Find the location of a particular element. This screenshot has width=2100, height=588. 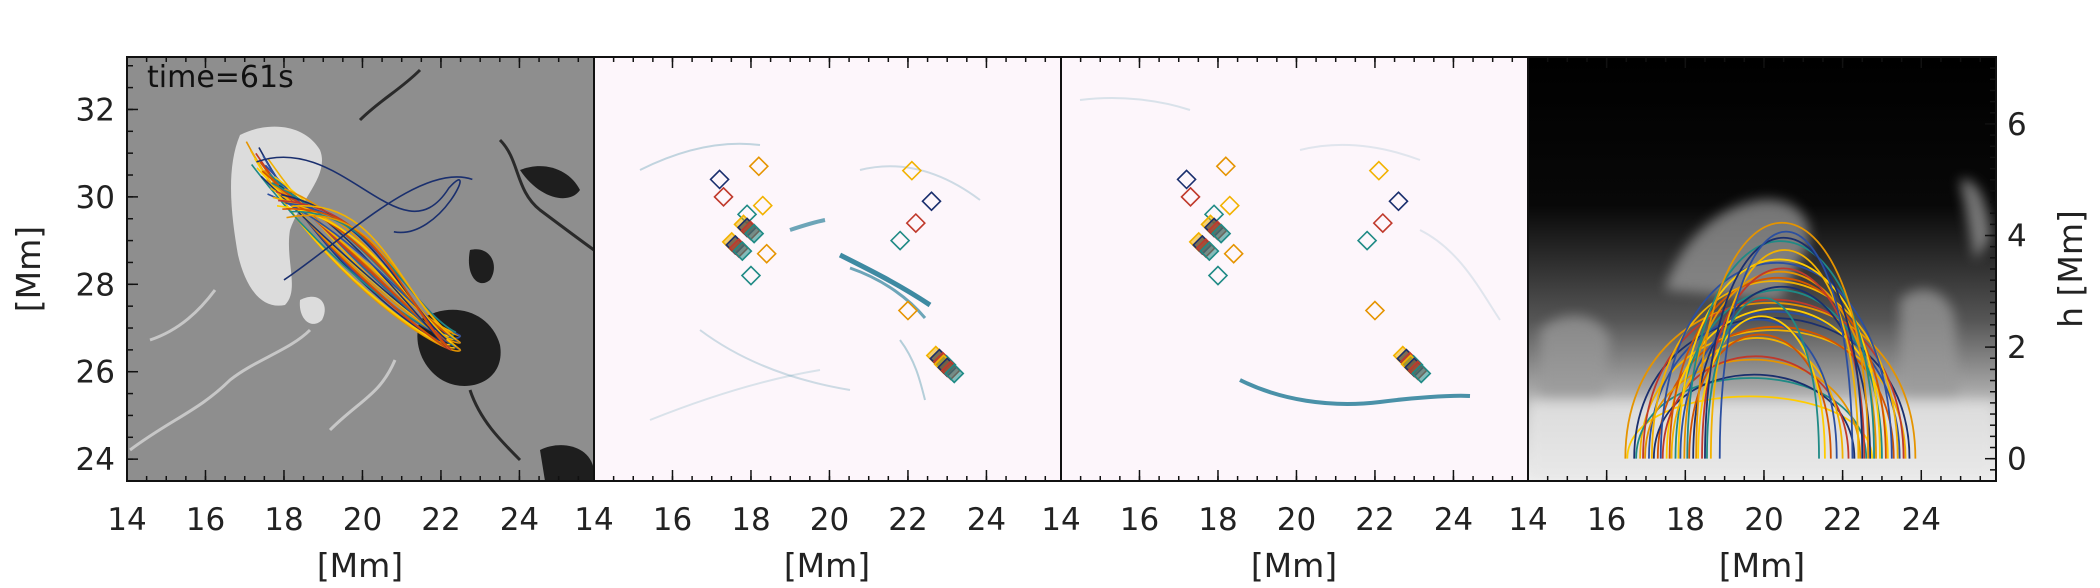

x-axis-title-2: [Mm] is located at coordinates (827, 565).